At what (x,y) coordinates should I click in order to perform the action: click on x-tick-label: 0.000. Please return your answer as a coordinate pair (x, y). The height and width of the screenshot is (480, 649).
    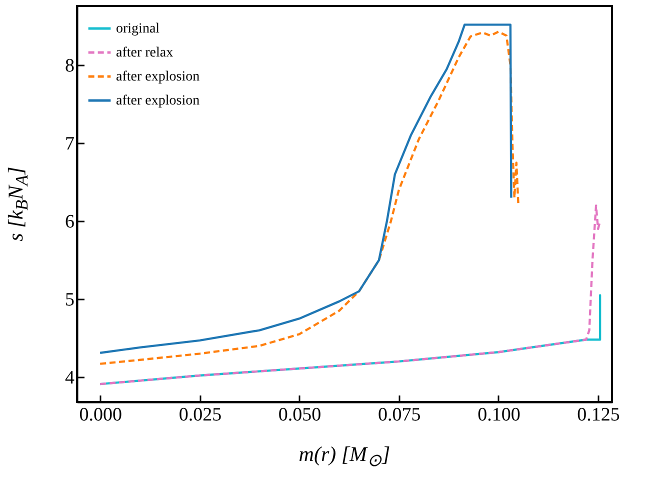
    Looking at the image, I should click on (100, 415).